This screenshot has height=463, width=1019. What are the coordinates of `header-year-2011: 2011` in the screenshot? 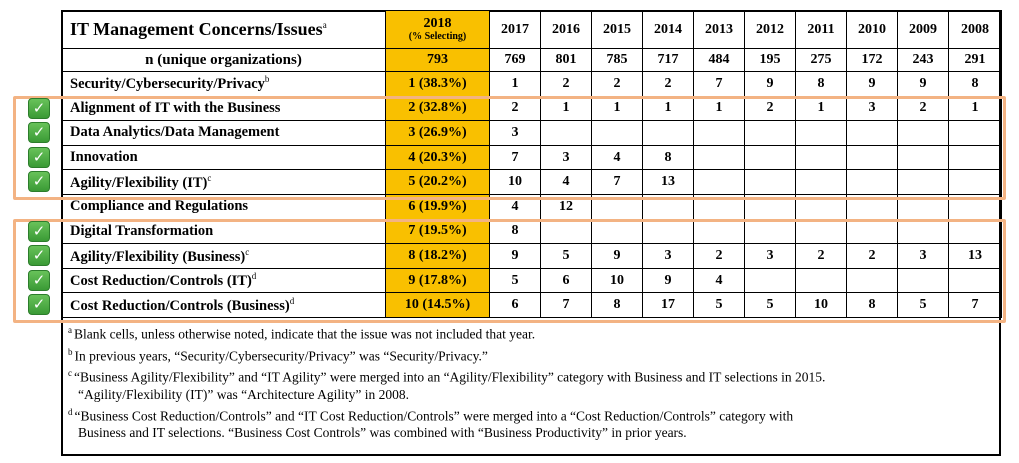 It's located at (821, 29).